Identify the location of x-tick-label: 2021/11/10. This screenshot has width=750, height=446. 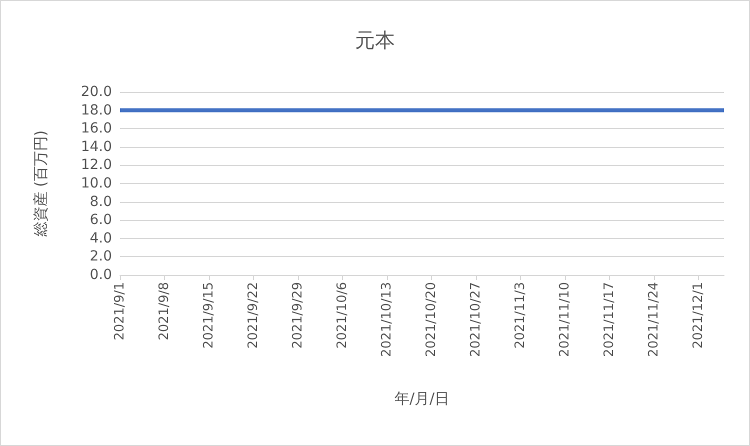
(565, 319).